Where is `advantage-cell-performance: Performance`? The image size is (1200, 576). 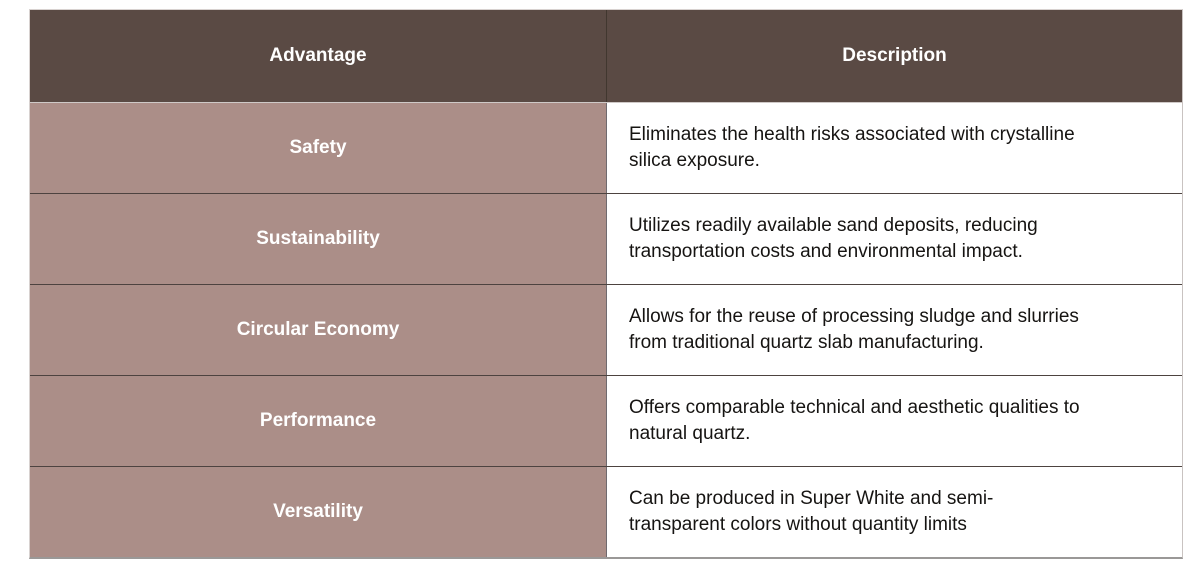 advantage-cell-performance: Performance is located at coordinates (318, 421).